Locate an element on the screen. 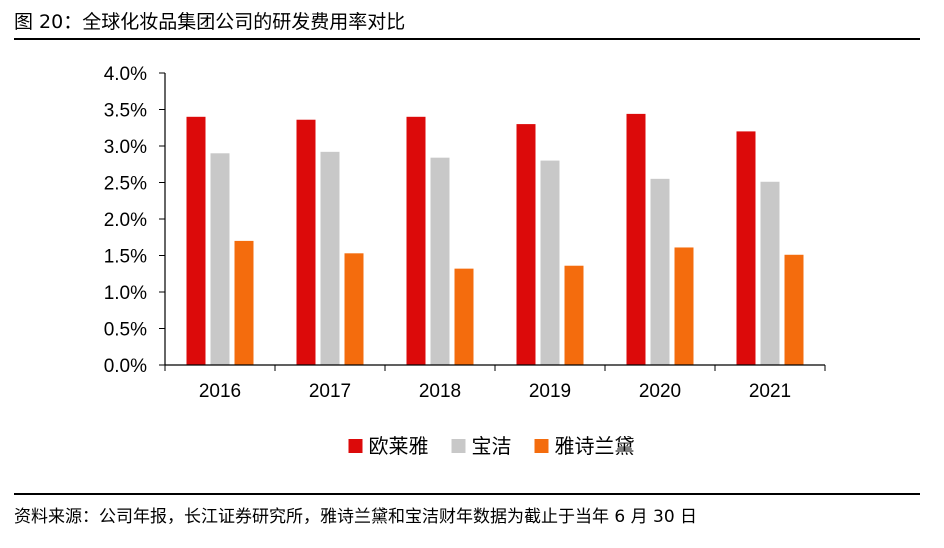 The width and height of the screenshot is (944, 548). y-tick-label: 2.5% is located at coordinates (125, 184).